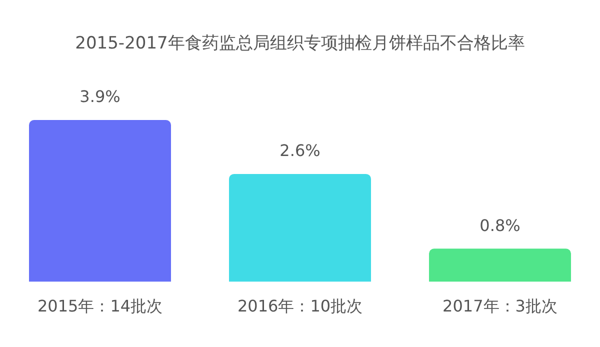 The width and height of the screenshot is (600, 347). Describe the element at coordinates (100, 96) in the screenshot. I see `data-label: 3.9%` at that location.